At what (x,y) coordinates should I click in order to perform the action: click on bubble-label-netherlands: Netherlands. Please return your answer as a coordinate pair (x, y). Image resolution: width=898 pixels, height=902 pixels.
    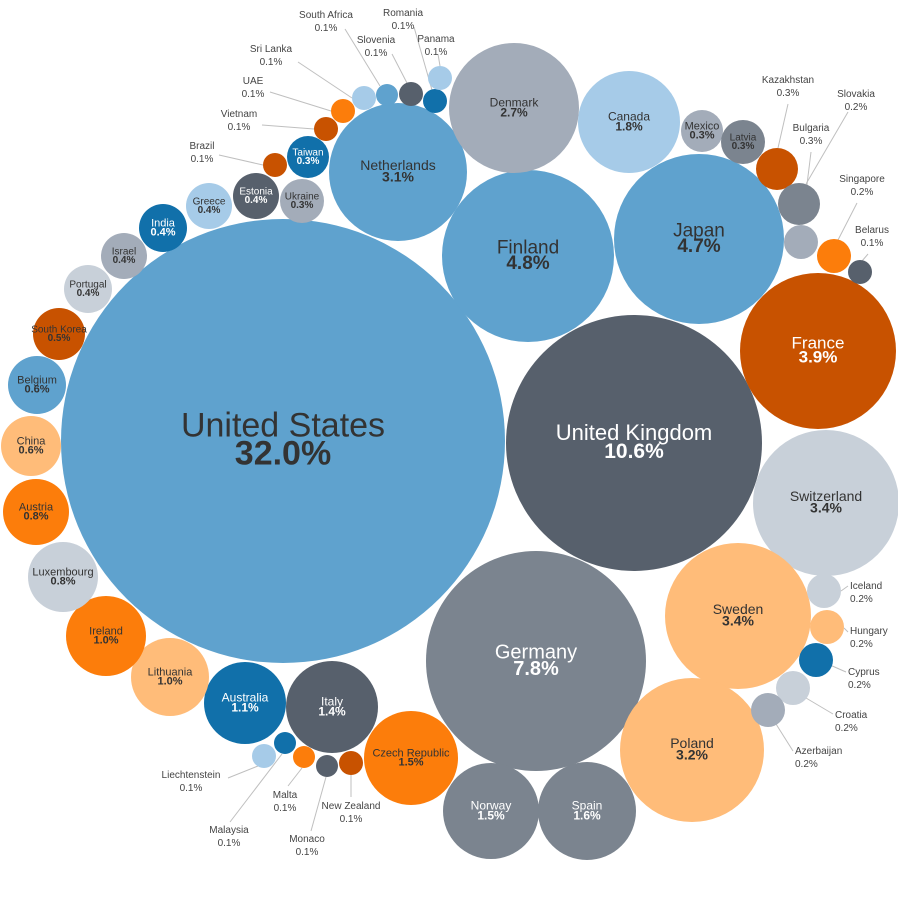
    Looking at the image, I should click on (398, 165).